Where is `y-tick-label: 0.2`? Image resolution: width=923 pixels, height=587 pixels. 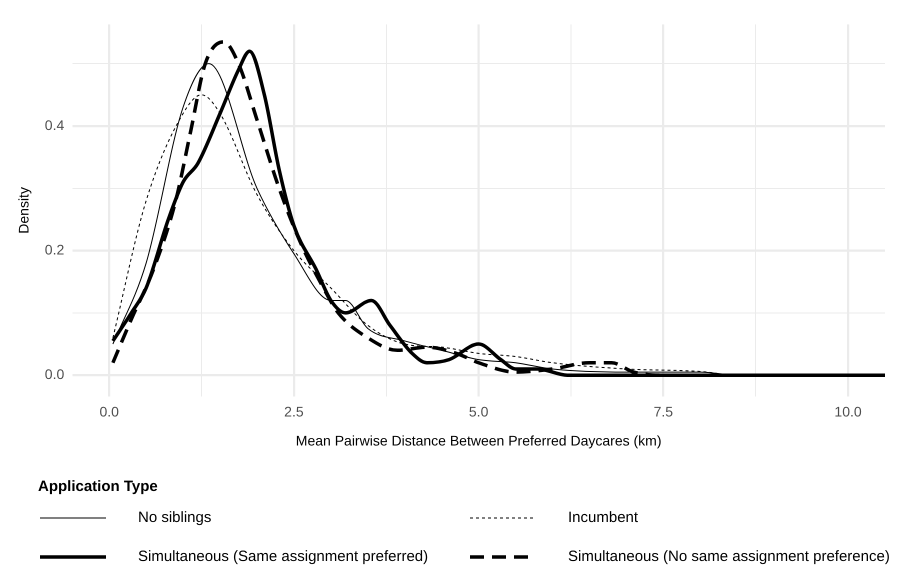 y-tick-label: 0.2 is located at coordinates (54, 249).